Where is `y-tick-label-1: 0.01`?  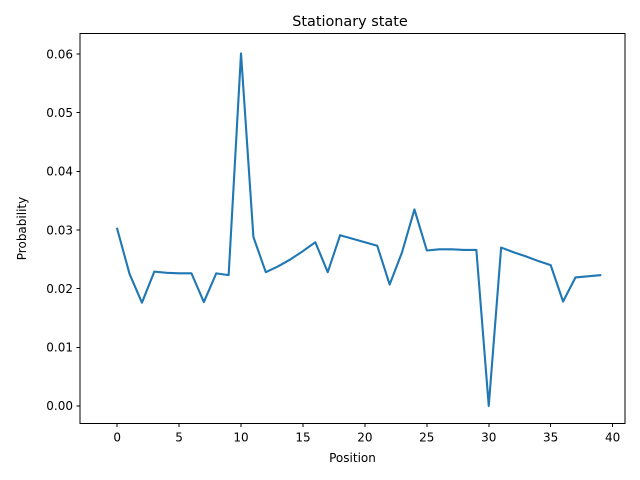
y-tick-label-1: 0.01 is located at coordinates (59, 348).